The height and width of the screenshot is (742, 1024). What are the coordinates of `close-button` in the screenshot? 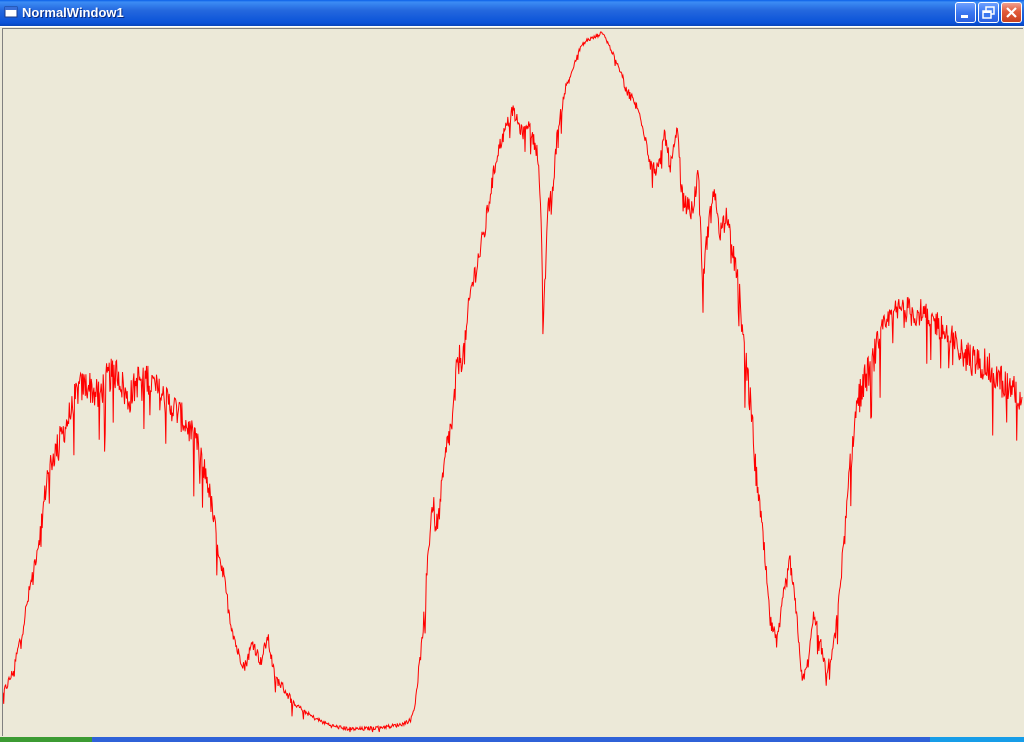 It's located at (1011, 12).